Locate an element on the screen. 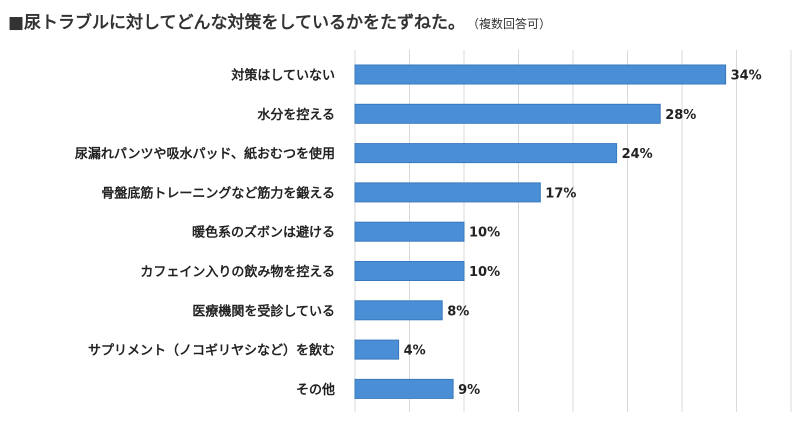  category-label: 水分を控える is located at coordinates (296, 115).